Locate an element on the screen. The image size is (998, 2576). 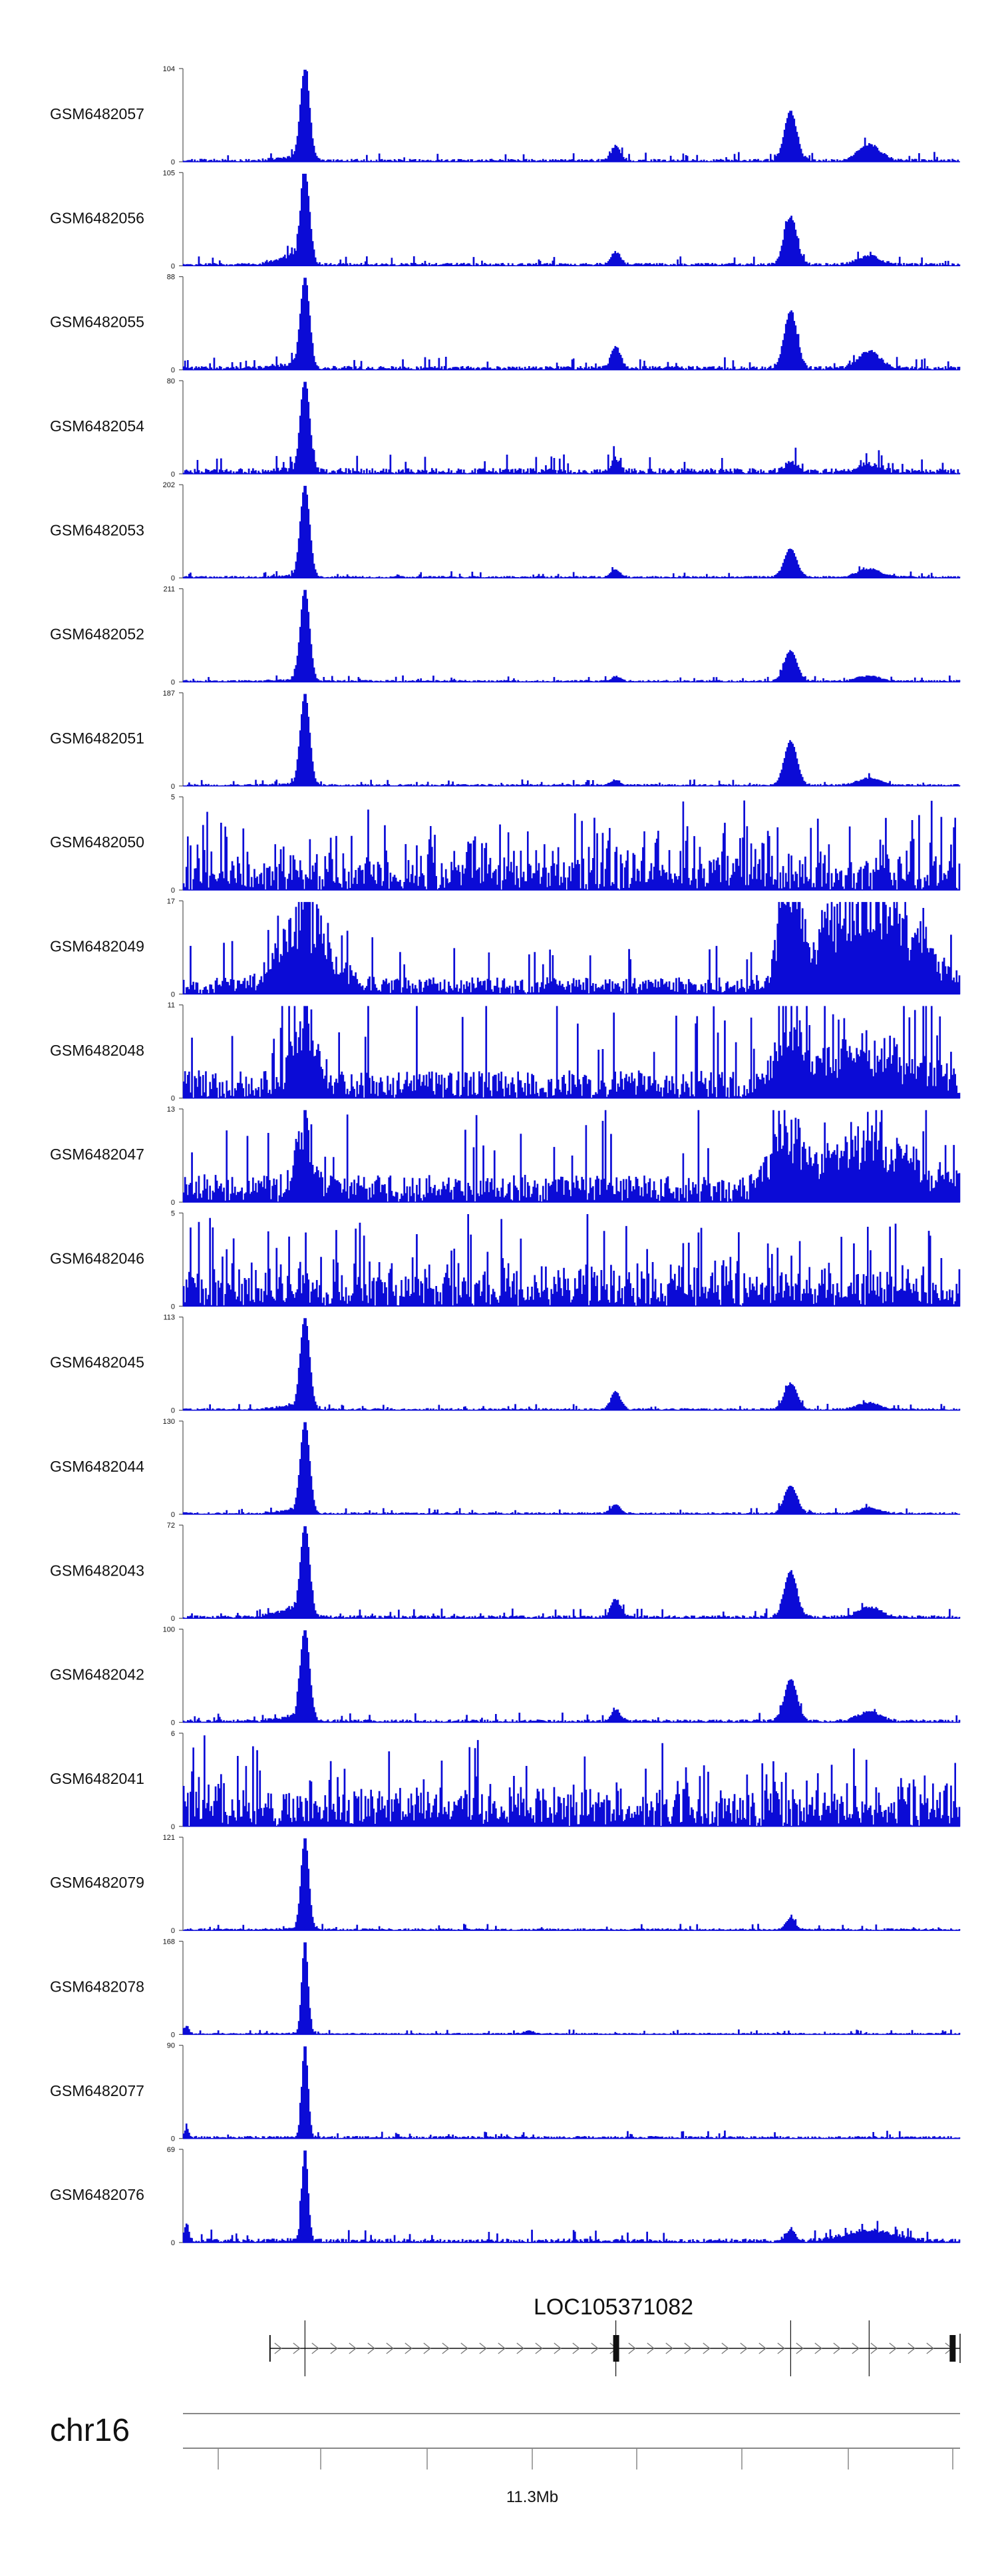
track-GSM6482053: GSM6482053 202 0 is located at coordinates (505, 531).